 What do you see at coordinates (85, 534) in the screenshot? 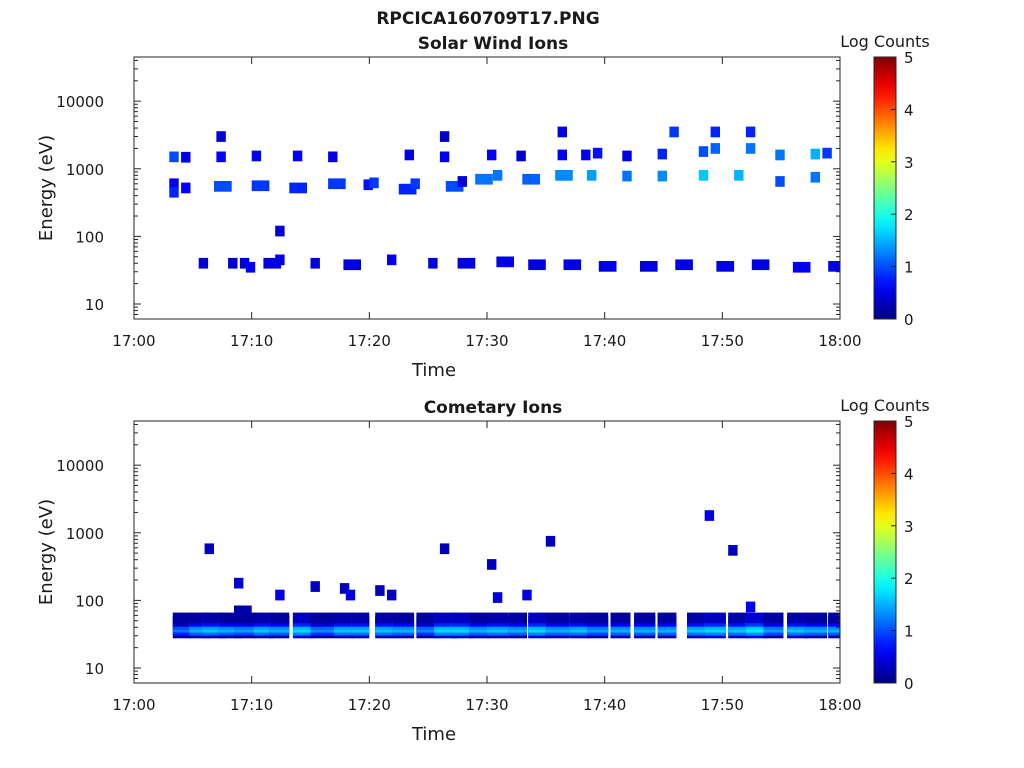
I see `y-tick-label: 1000` at bounding box center [85, 534].